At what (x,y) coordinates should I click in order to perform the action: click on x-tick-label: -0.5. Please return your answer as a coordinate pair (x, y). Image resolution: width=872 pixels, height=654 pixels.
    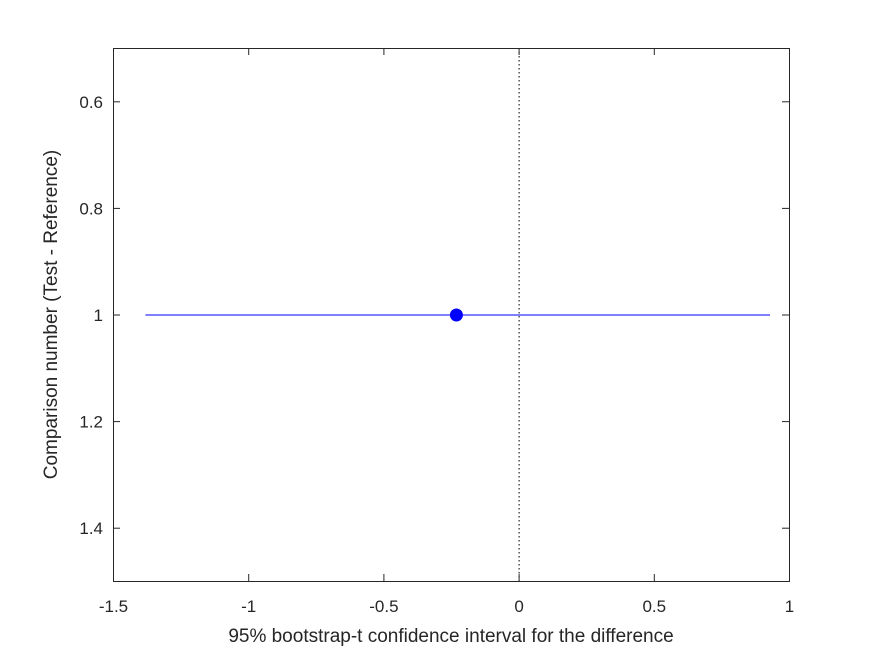
    Looking at the image, I should click on (383, 606).